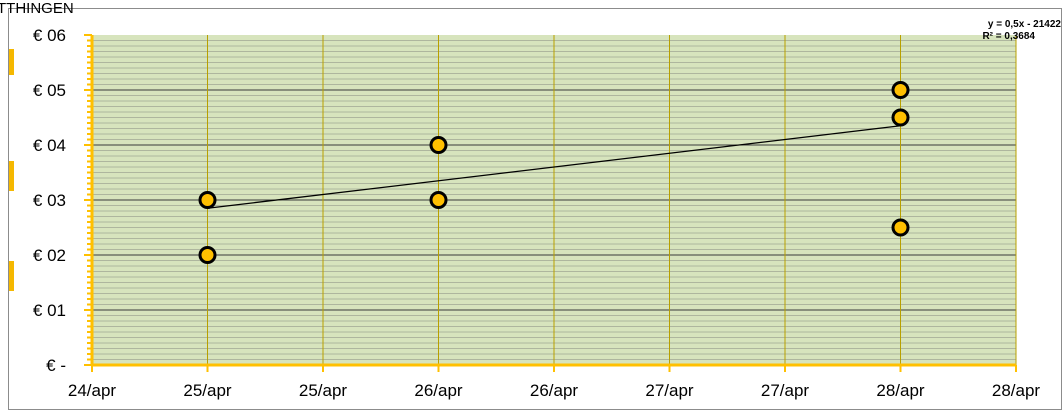 The height and width of the screenshot is (411, 1064). What do you see at coordinates (56, 365) in the screenshot?
I see `y-tick-label: € -` at bounding box center [56, 365].